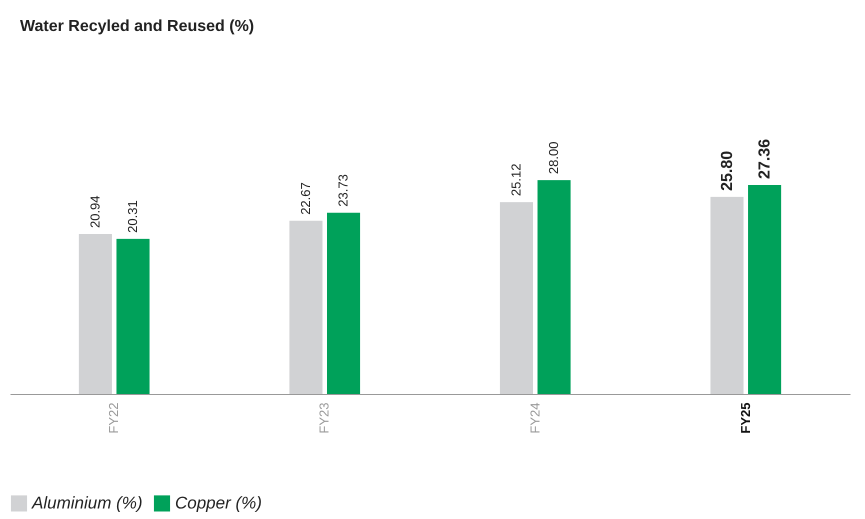  I want to click on x-tick-label: FY25, so click(745, 418).